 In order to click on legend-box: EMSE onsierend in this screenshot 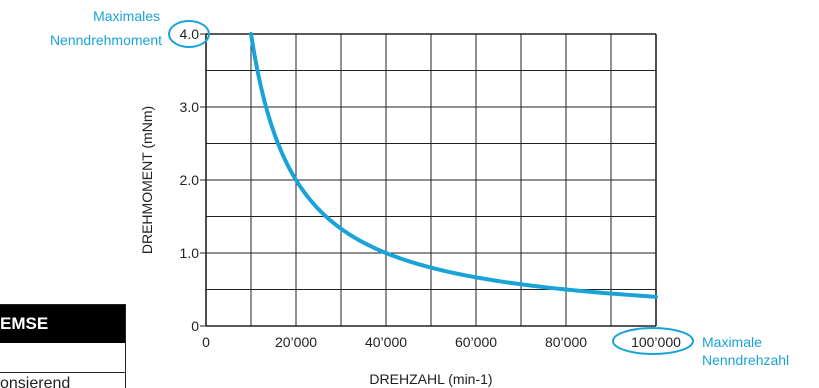, I will do `click(63, 346)`.